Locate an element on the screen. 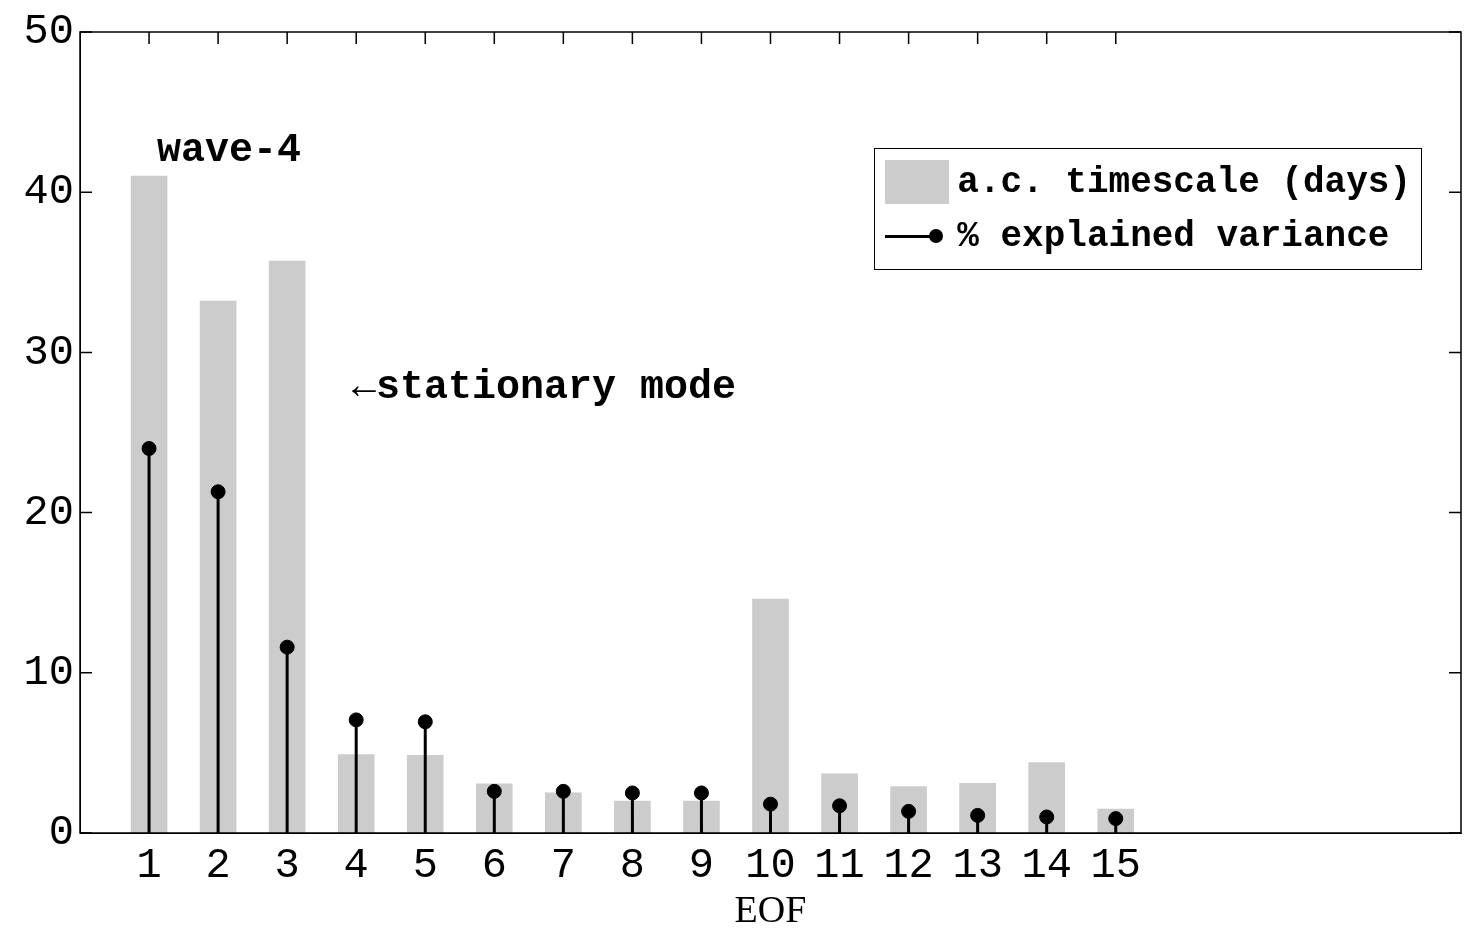 The image size is (1469, 935). legend-label: a.c. timescale (days) is located at coordinates (1184, 182).